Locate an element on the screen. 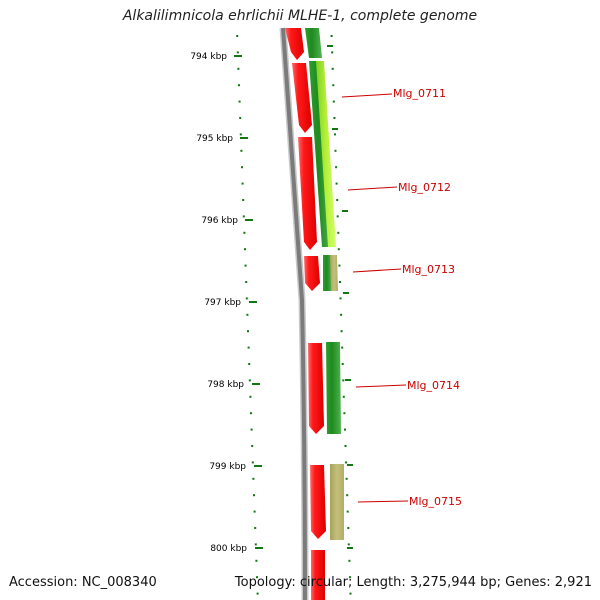 The image size is (600, 600). genome-backbone-core is located at coordinates (294, 313).